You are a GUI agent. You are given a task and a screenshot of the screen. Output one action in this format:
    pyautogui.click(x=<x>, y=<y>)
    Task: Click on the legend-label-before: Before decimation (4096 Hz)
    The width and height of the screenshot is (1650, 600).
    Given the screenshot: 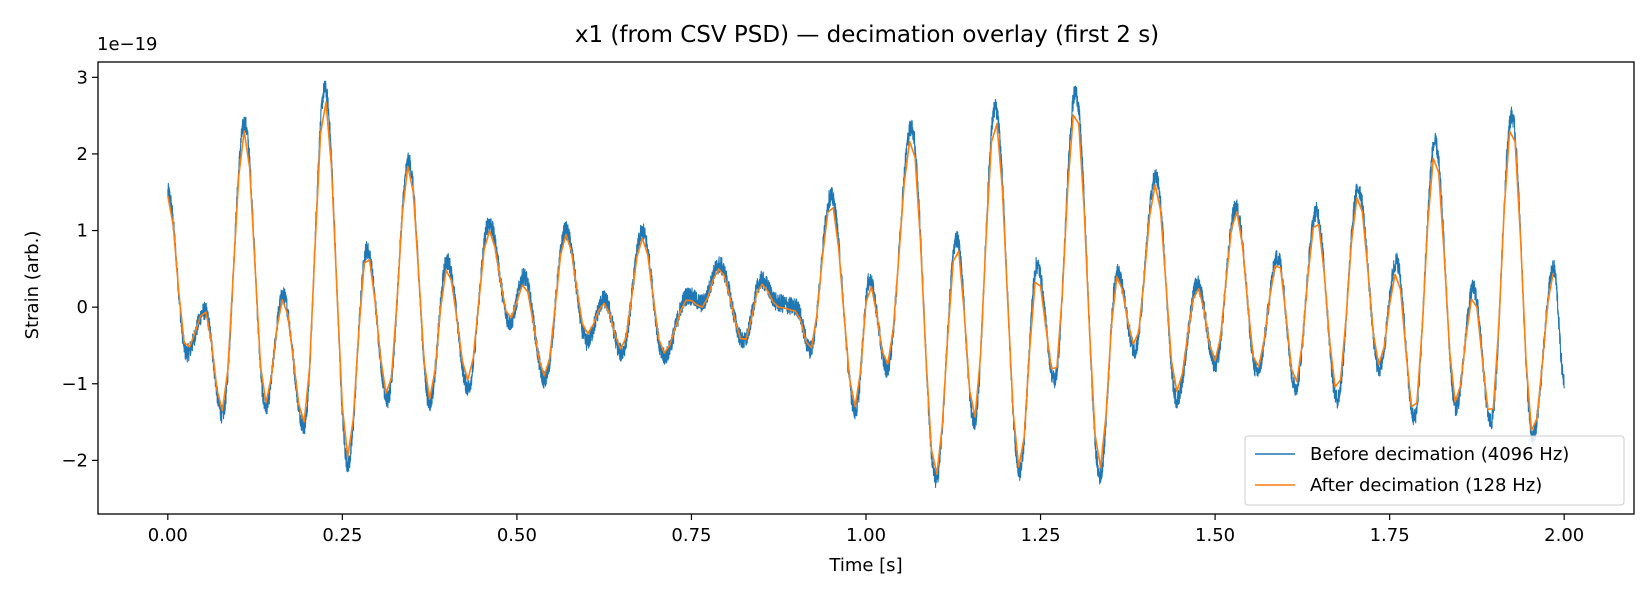 What is the action you would take?
    pyautogui.click(x=1439, y=454)
    